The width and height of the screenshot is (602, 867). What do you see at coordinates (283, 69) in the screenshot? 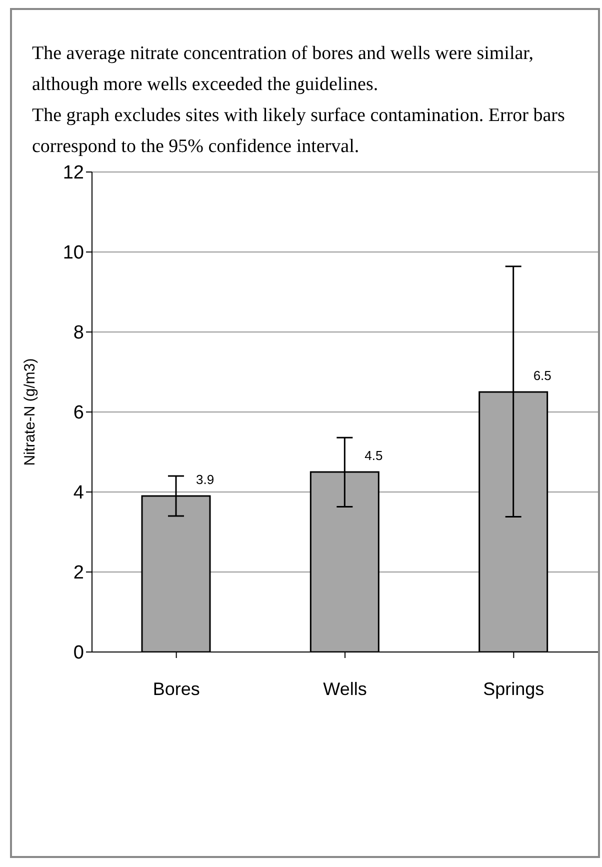
I see `text: The average nitrate concentration of bores and wells were similar, although more wells exceeded the guidelines.` at bounding box center [283, 69].